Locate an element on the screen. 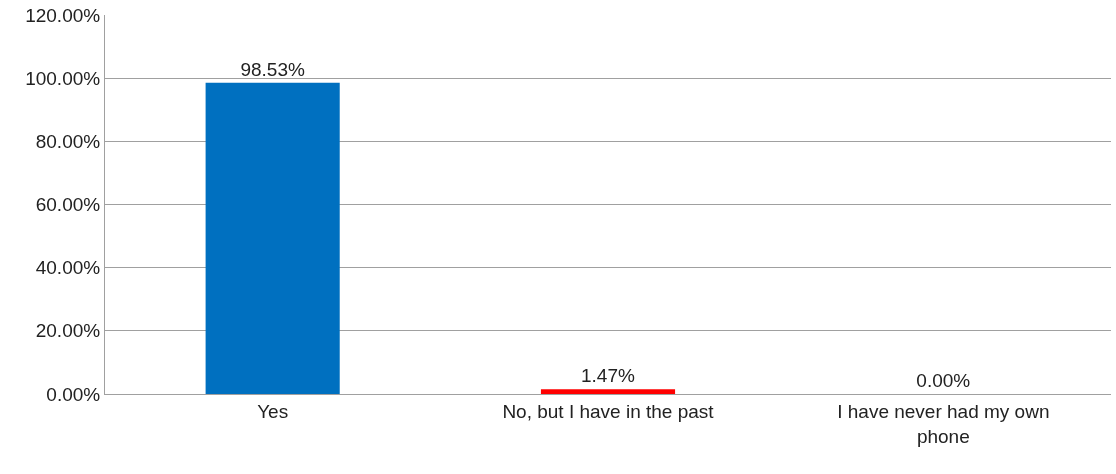 This screenshot has height=474, width=1116. y-tick-label: 60.00% is located at coordinates (68, 205).